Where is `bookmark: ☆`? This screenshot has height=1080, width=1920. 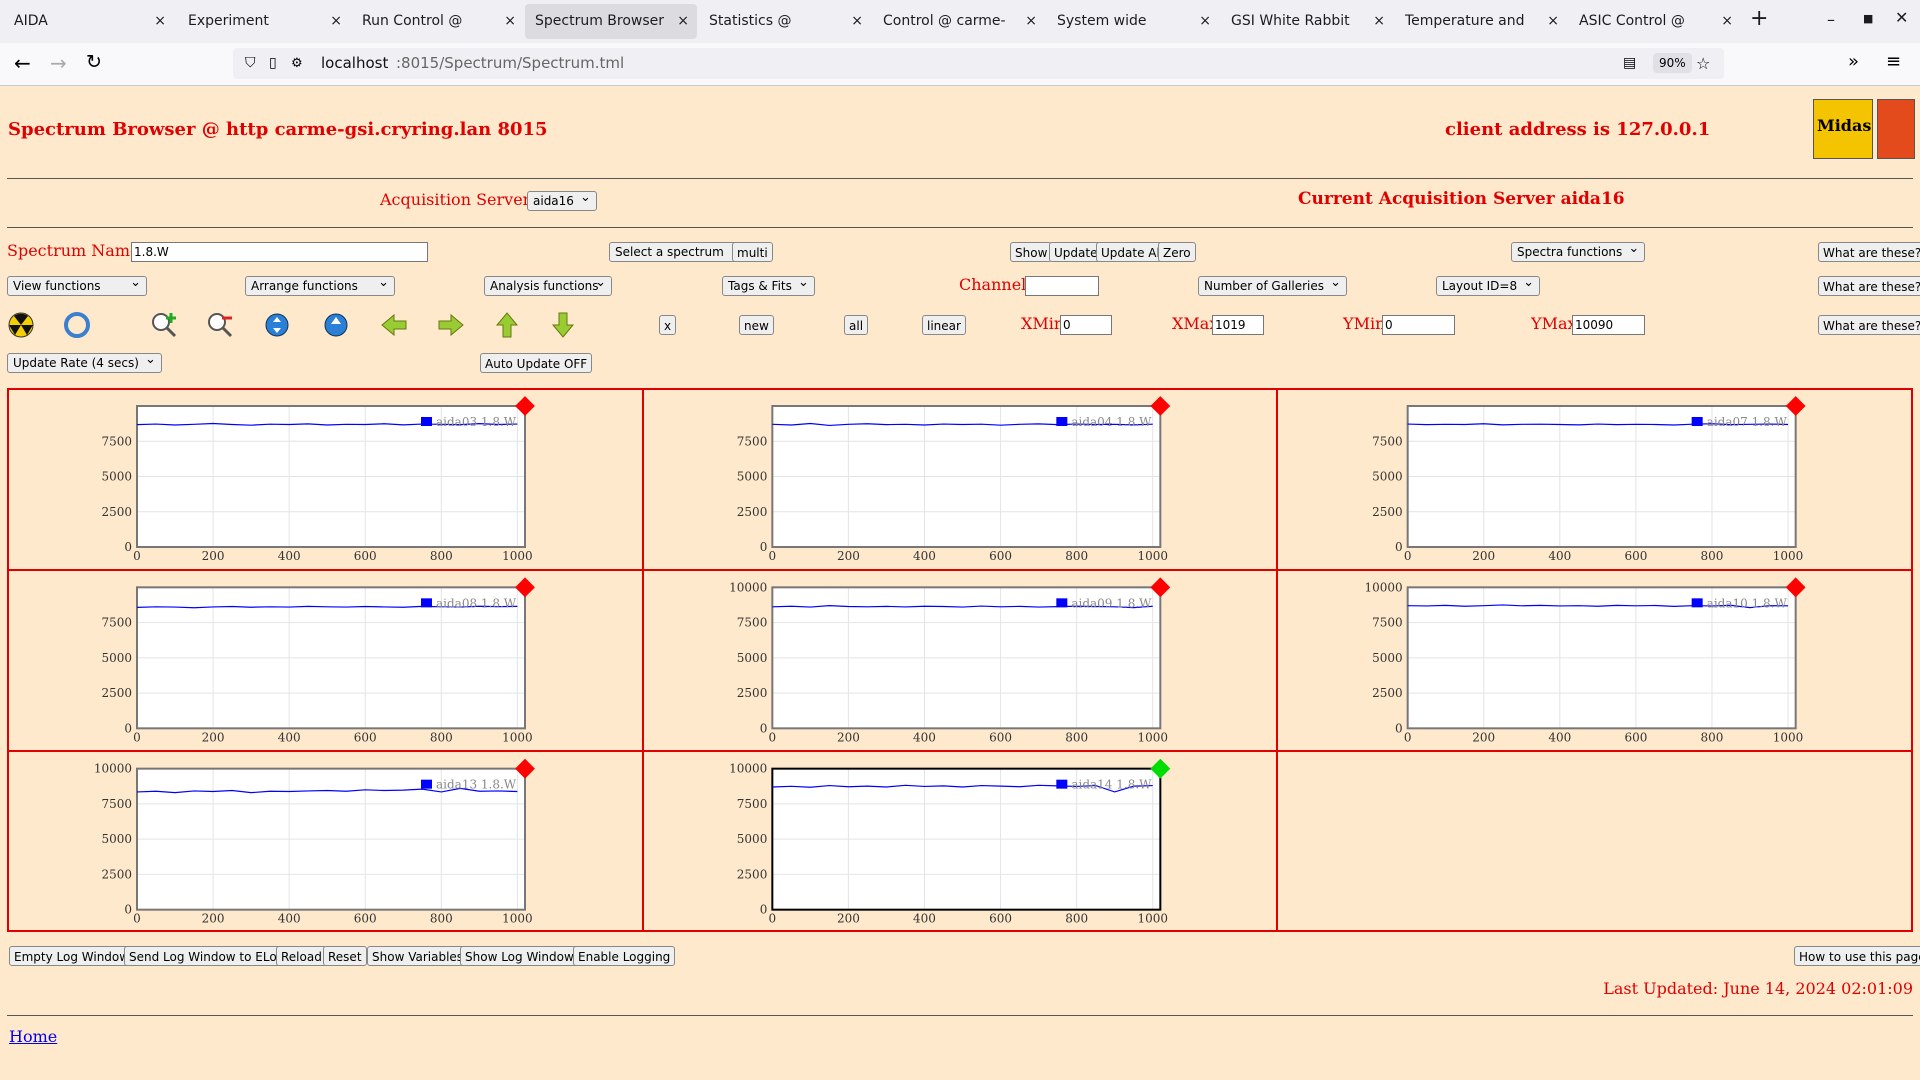
bookmark: ☆ is located at coordinates (1703, 63).